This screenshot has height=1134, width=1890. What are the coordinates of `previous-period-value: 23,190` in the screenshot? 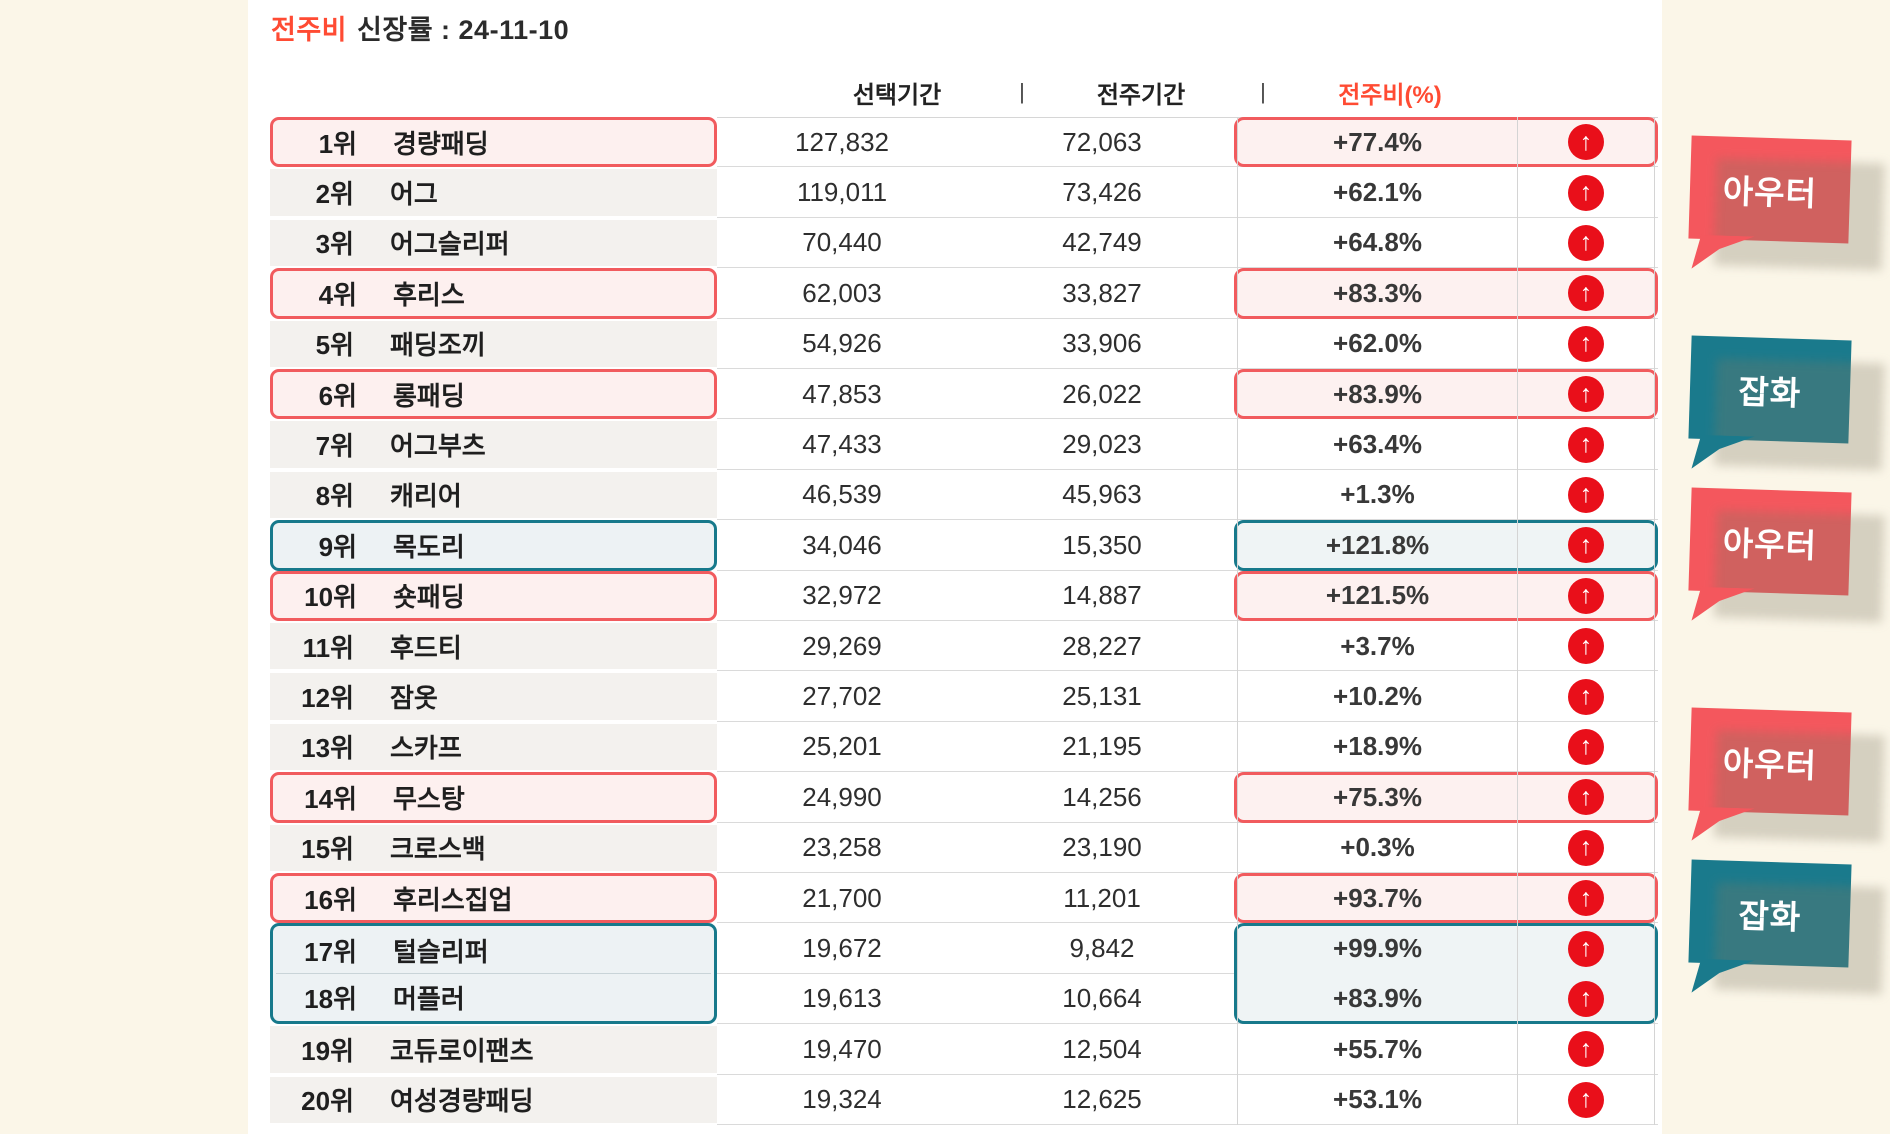 It's located at (1102, 847).